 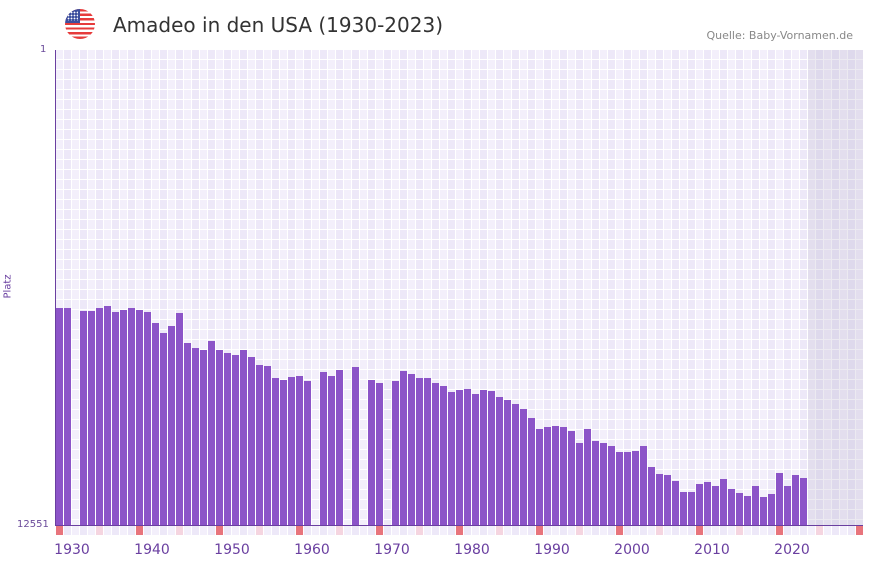 I want to click on bar-2008, so click(x=683, y=508).